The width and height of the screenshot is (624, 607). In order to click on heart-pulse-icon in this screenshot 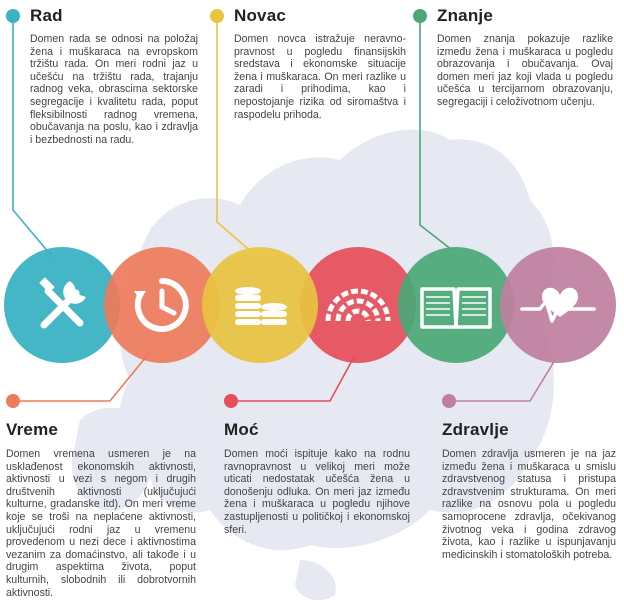, I will do `click(558, 305)`.